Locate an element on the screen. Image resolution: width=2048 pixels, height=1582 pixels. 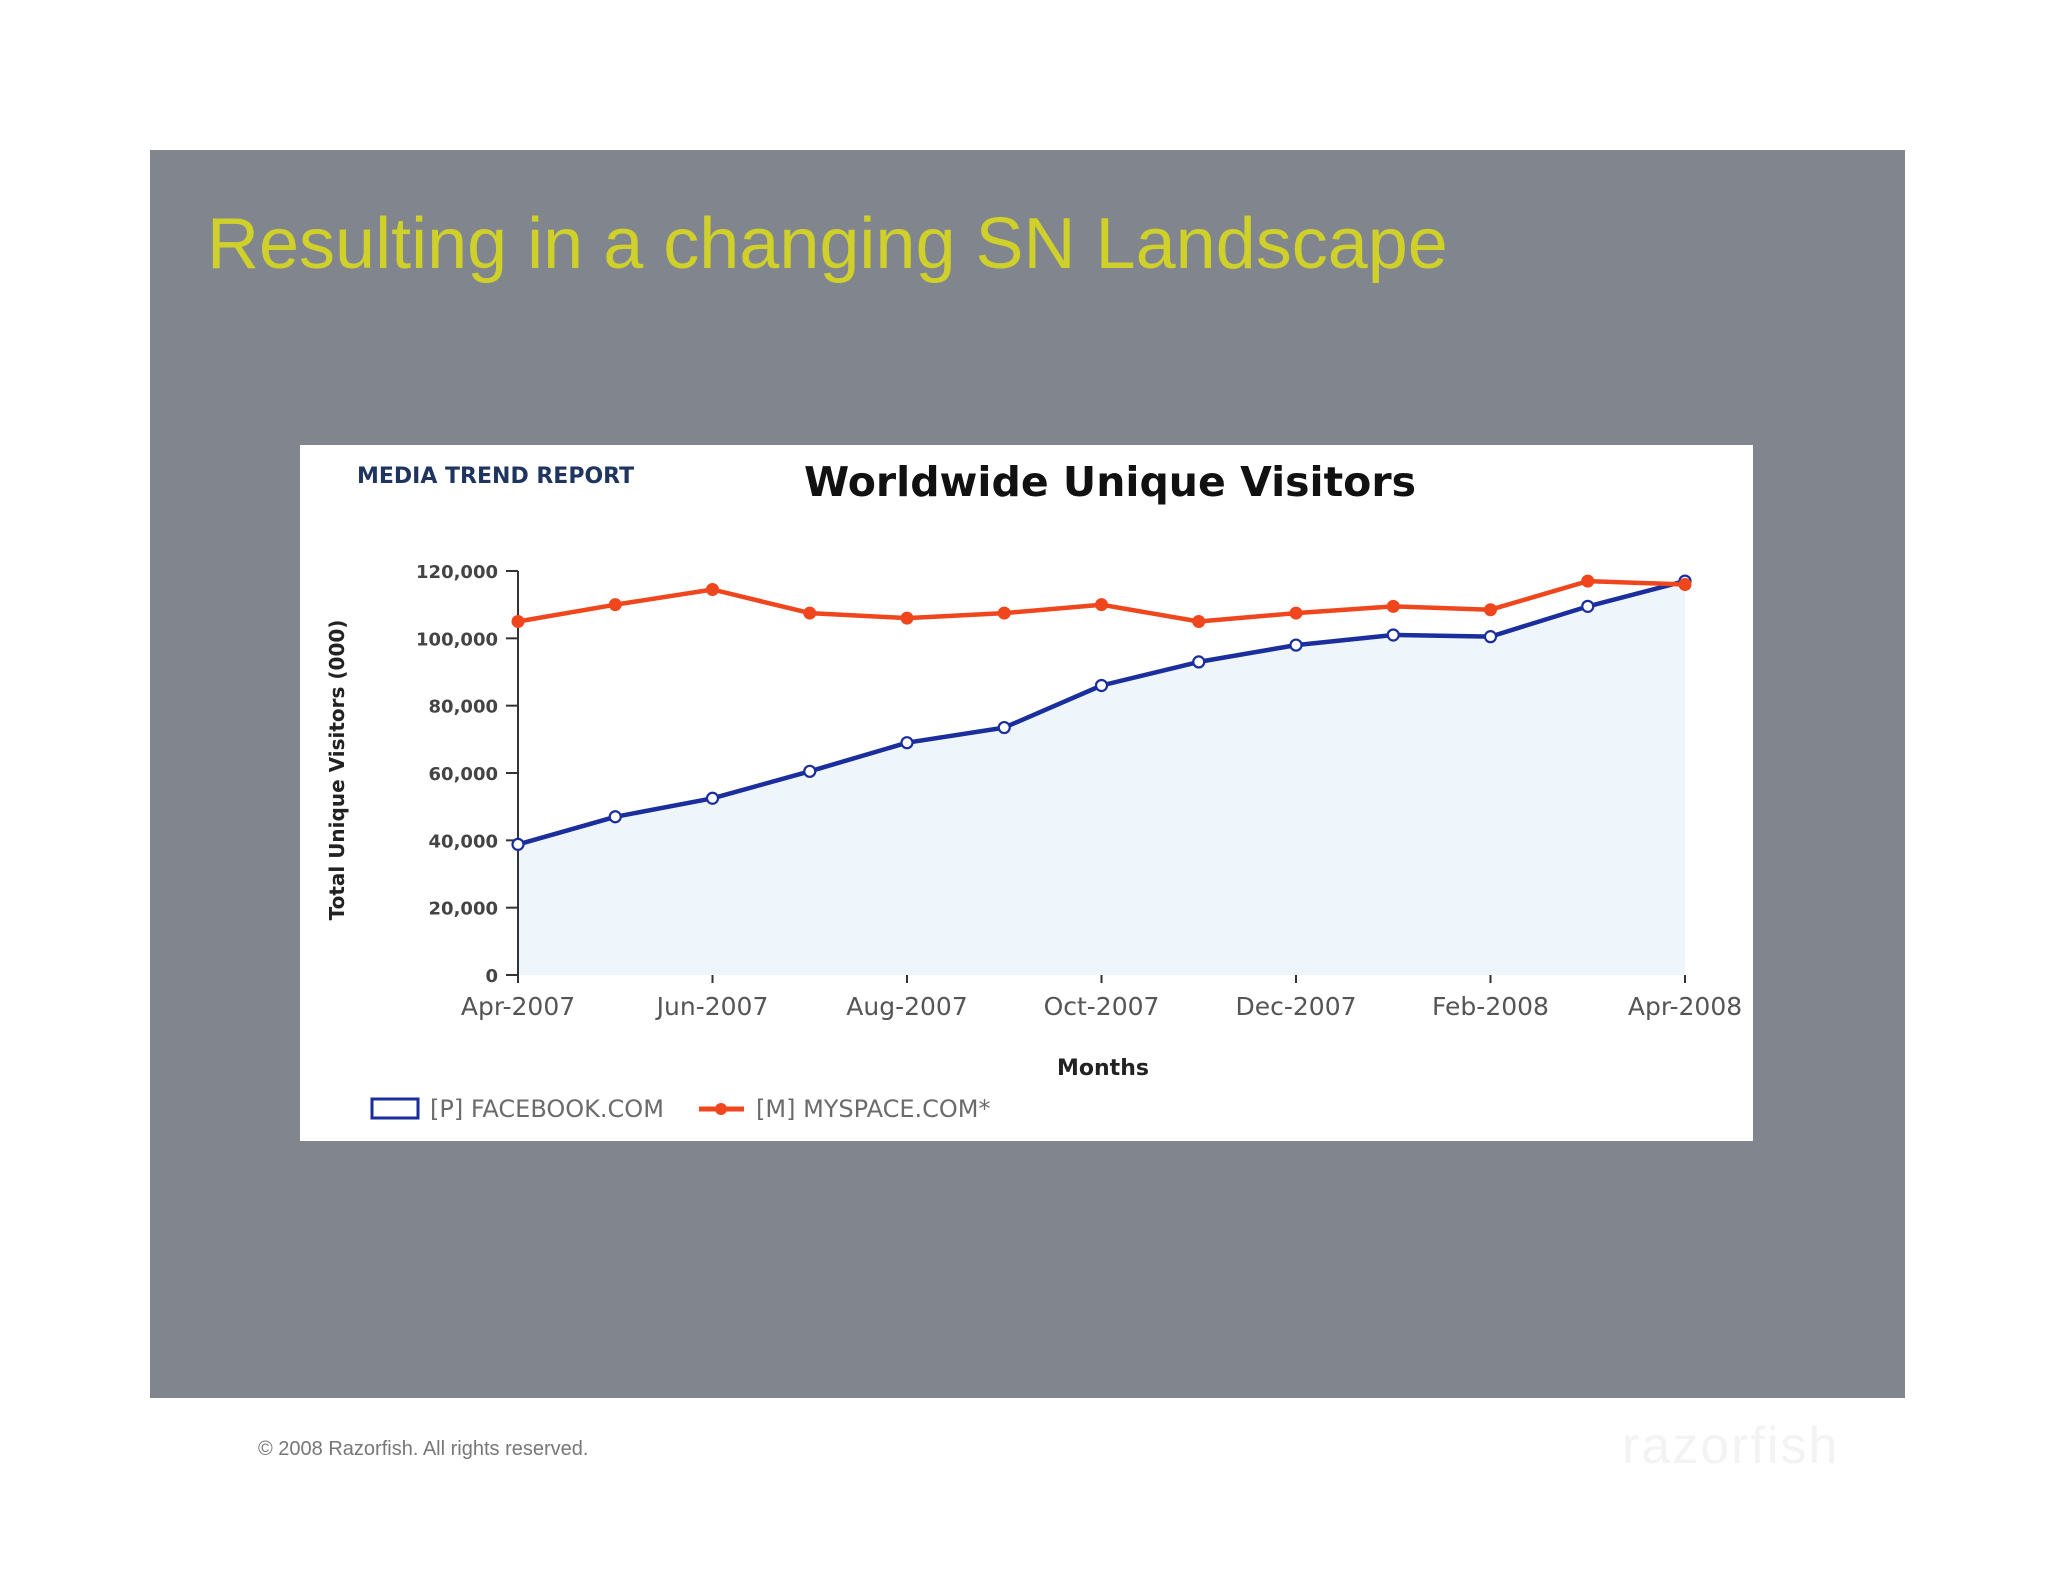
x-tick-label: Feb-2008 is located at coordinates (1490, 1006).